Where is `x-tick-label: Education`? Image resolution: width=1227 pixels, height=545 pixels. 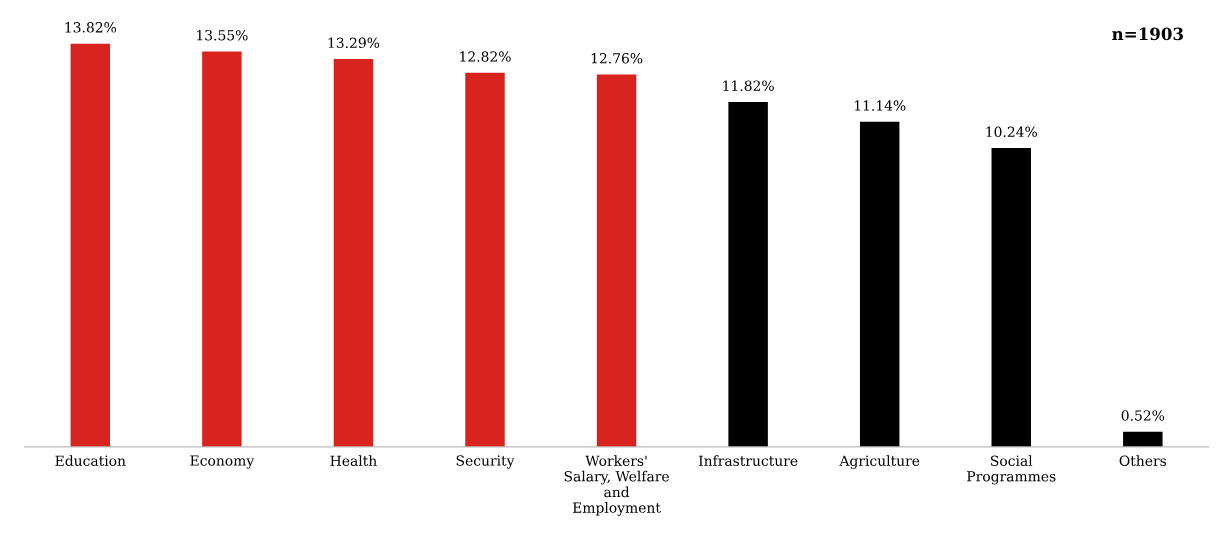
x-tick-label: Education is located at coordinates (90, 460).